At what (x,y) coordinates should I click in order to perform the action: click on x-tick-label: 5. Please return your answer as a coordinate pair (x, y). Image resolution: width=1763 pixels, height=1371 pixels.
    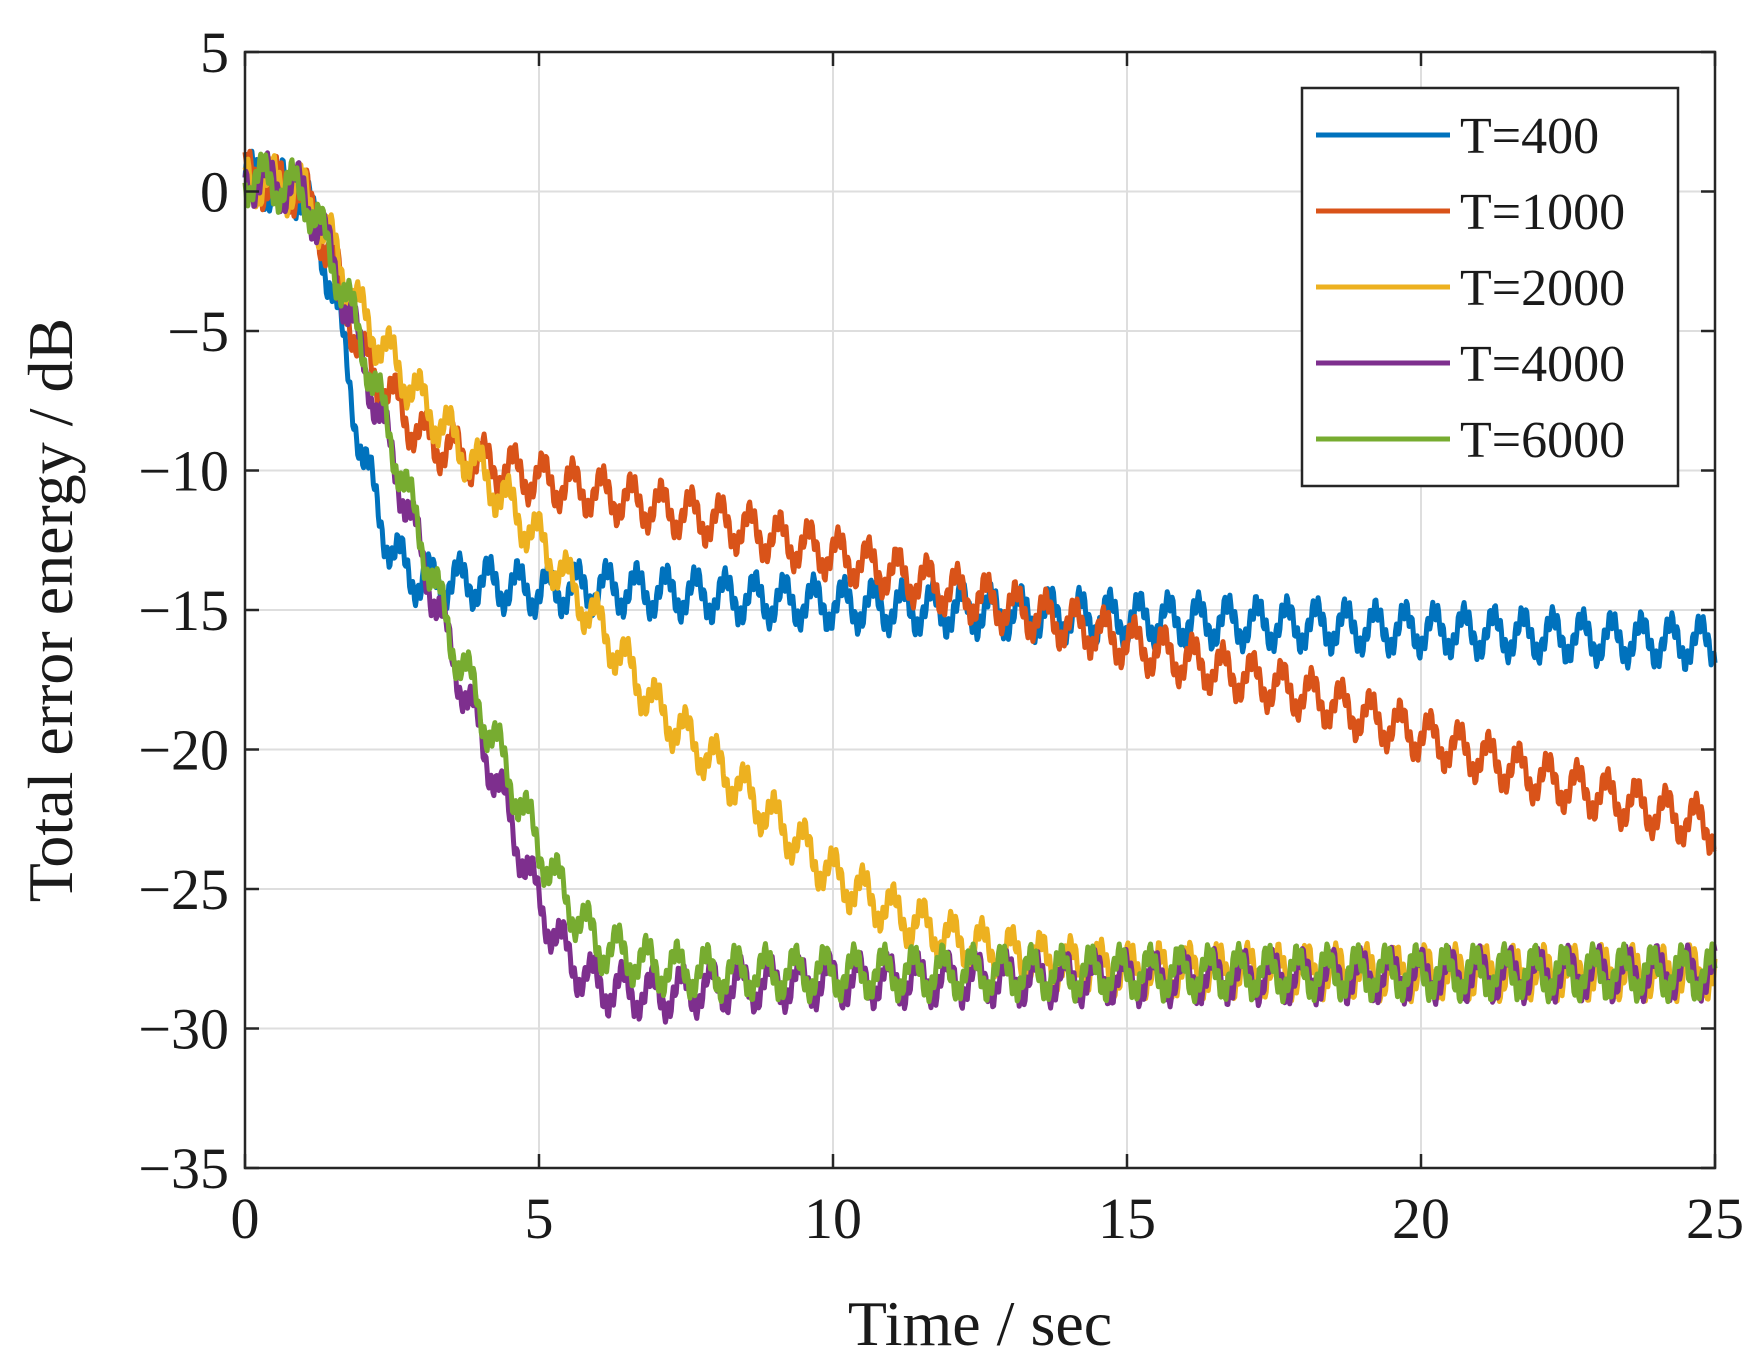
    Looking at the image, I should click on (539, 1218).